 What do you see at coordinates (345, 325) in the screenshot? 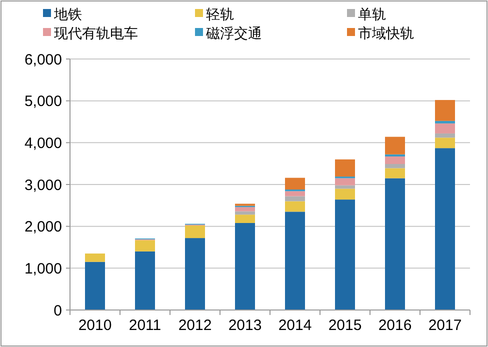
I see `x-tick-label: 2015` at bounding box center [345, 325].